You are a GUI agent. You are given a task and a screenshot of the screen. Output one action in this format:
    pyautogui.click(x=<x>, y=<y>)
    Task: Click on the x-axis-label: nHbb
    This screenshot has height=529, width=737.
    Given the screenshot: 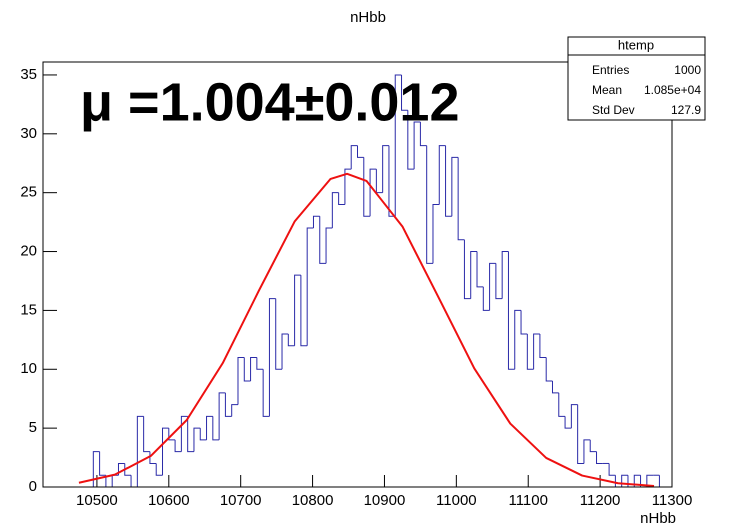 What is the action you would take?
    pyautogui.click(x=658, y=518)
    